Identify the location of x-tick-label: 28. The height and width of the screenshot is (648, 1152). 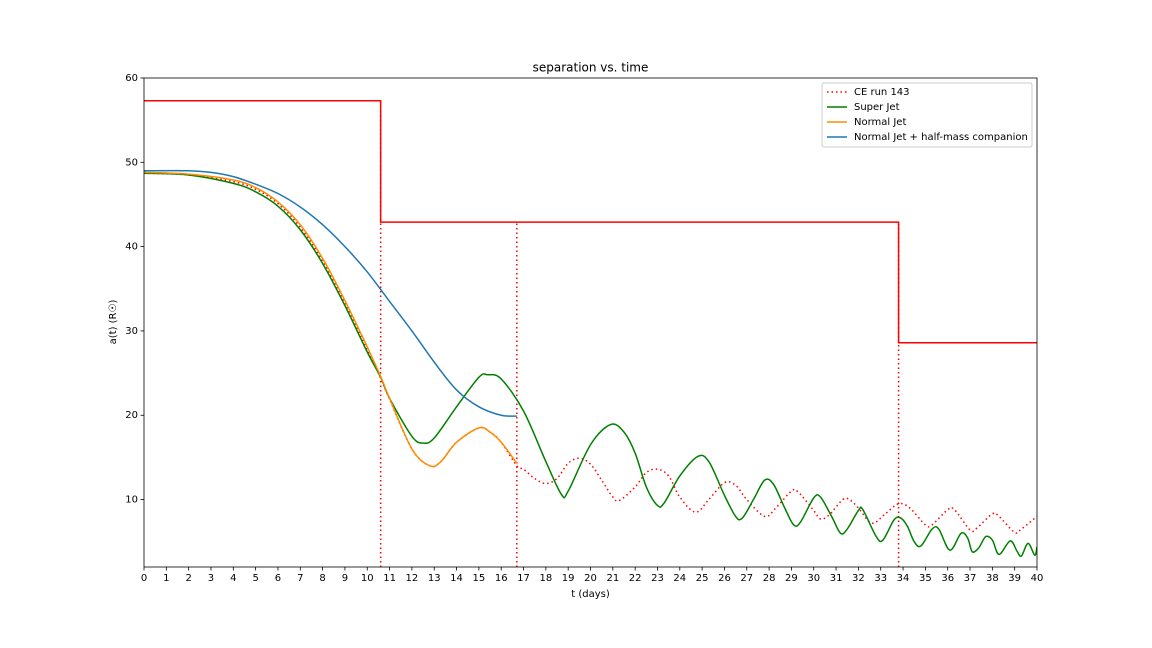
(769, 578).